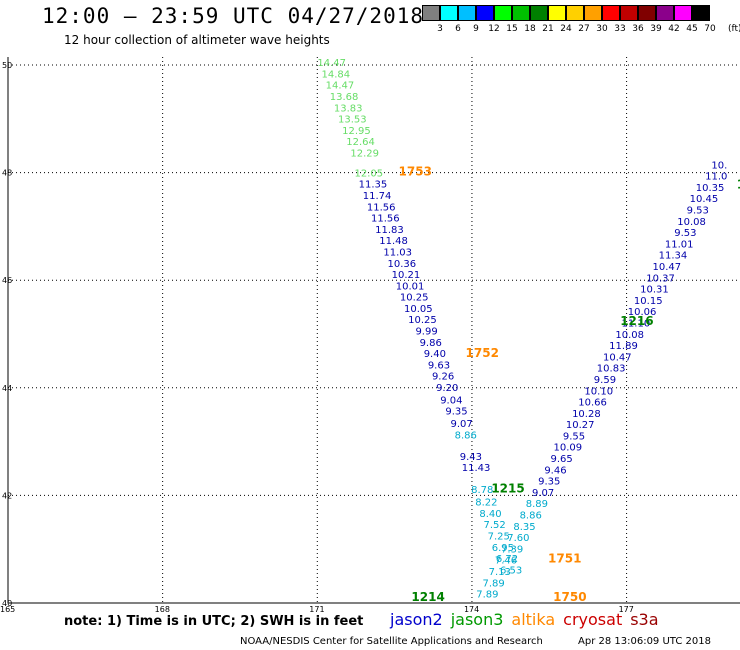 This screenshot has height=650, width=740. What do you see at coordinates (344, 97) in the screenshot?
I see `swh-value: 13.68` at bounding box center [344, 97].